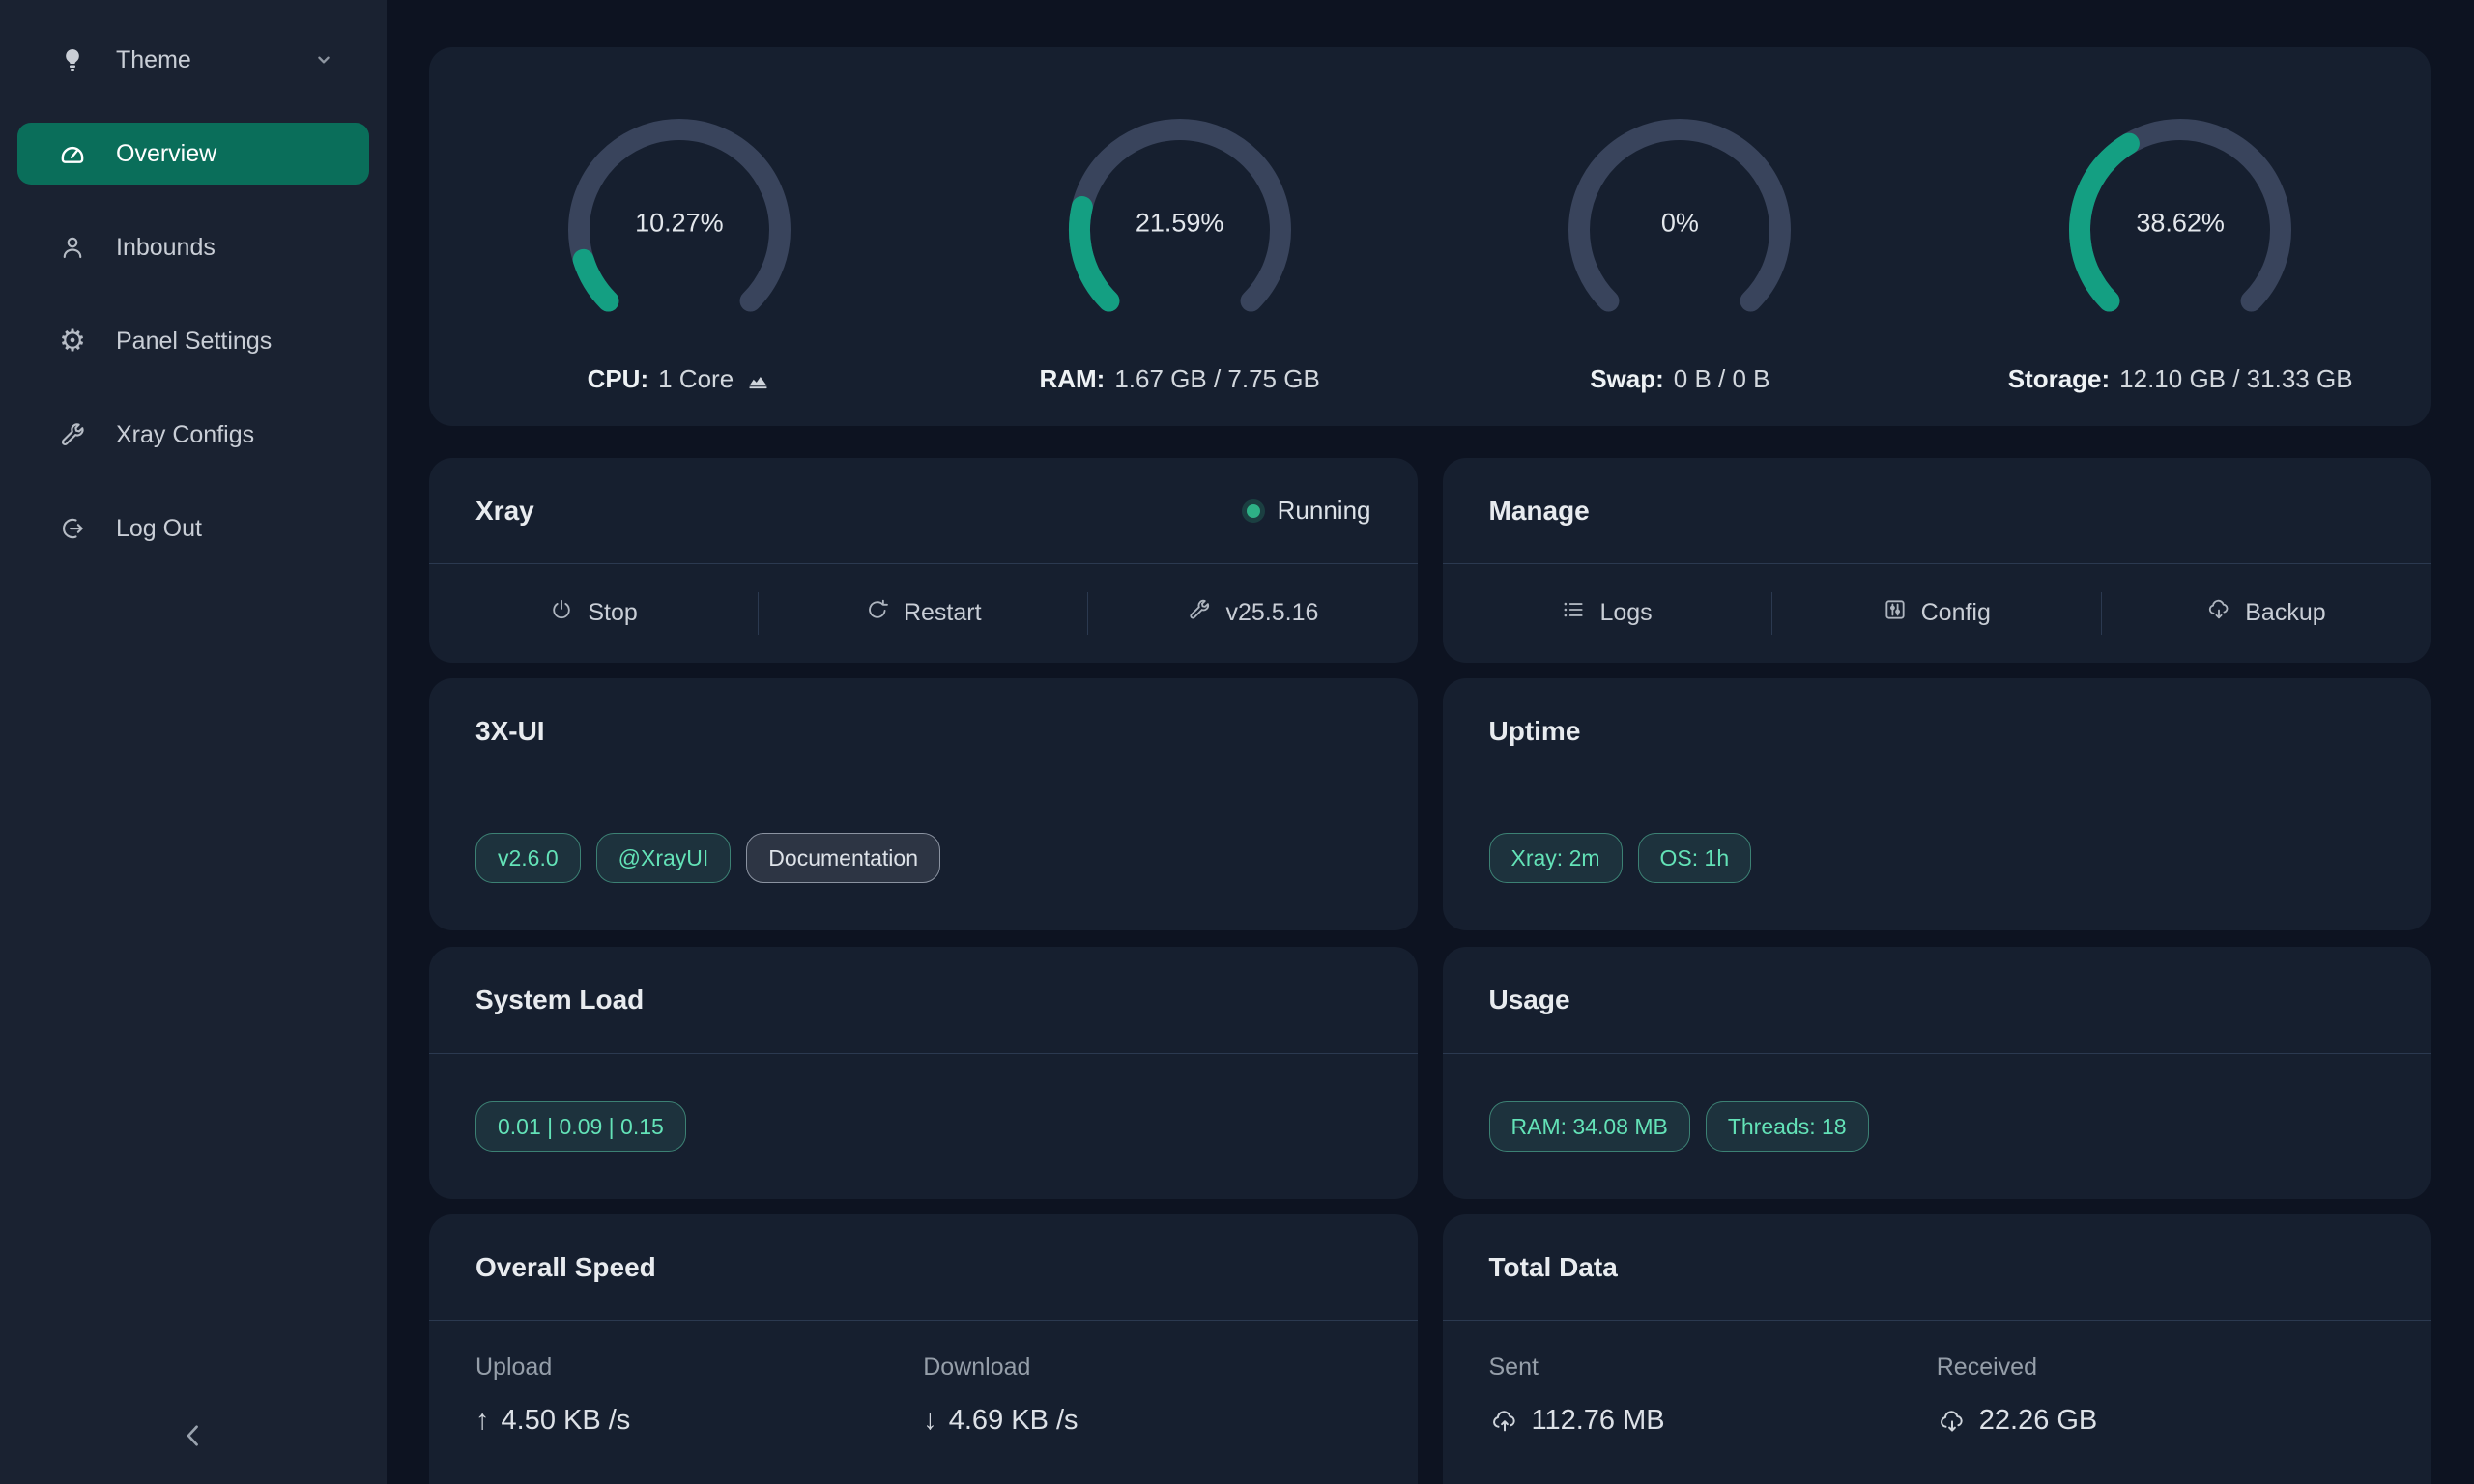 This screenshot has height=1484, width=2474. Describe the element at coordinates (562, 613) in the screenshot. I see `power-icon` at that location.